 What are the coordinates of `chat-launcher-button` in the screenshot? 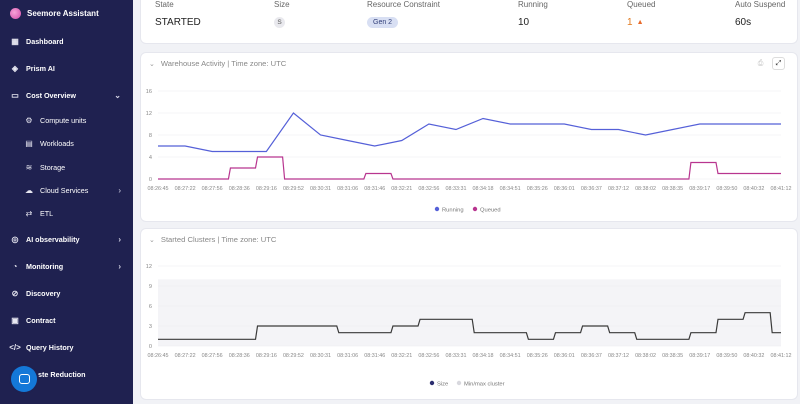 It's located at (24, 379).